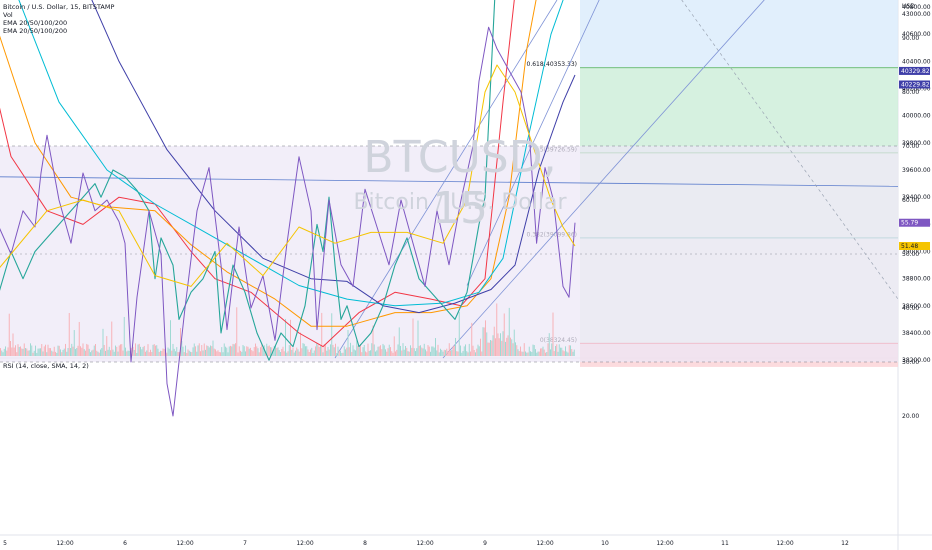  What do you see at coordinates (8, 15) in the screenshot?
I see `volume-legend: Vol` at bounding box center [8, 15].